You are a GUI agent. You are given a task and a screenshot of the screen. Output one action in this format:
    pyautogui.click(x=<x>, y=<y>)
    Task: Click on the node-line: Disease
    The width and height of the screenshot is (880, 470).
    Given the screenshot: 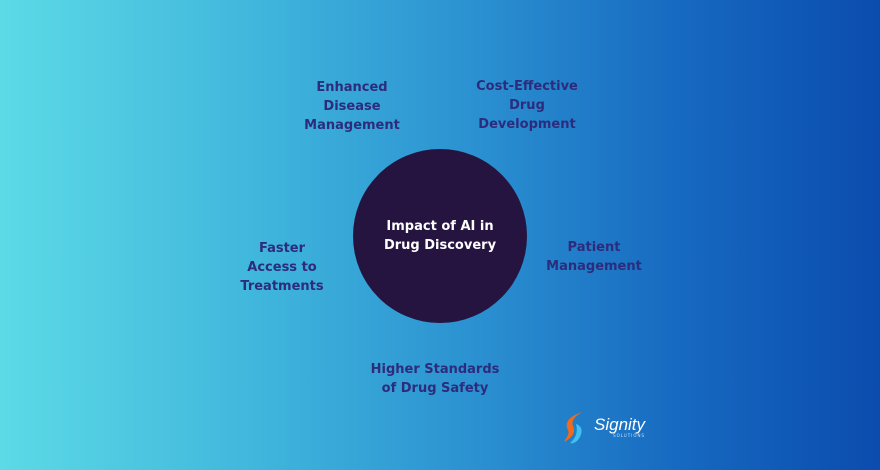 What is the action you would take?
    pyautogui.click(x=352, y=106)
    